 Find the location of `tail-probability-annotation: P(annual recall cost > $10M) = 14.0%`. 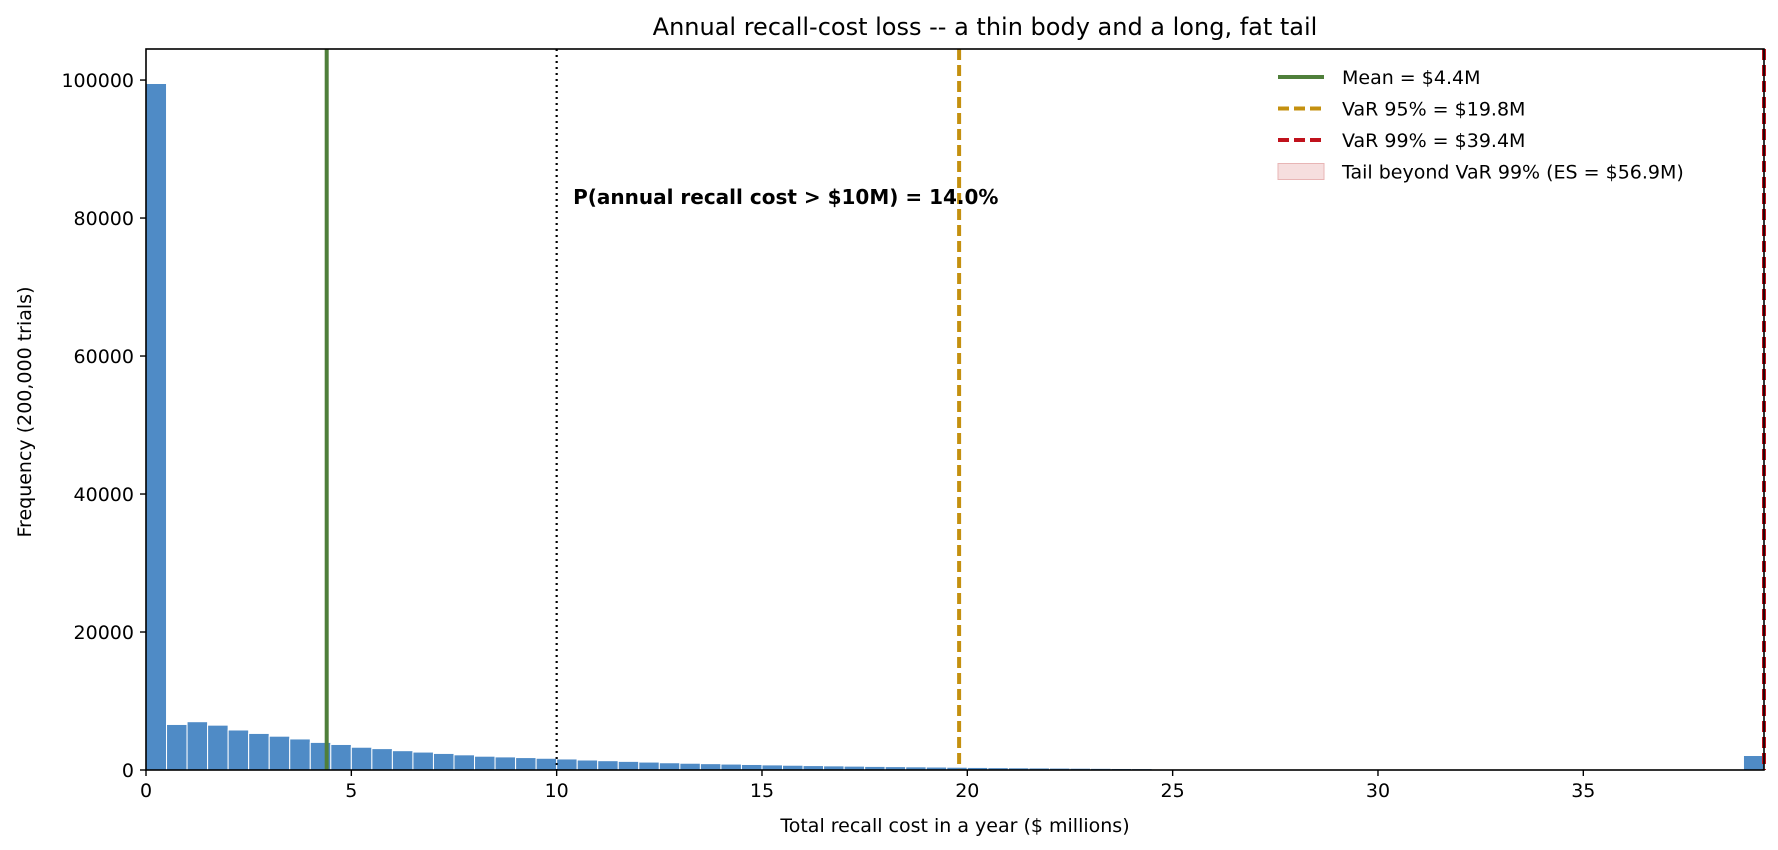

tail-probability-annotation: P(annual recall cost > $10M) = 14.0% is located at coordinates (785, 197).